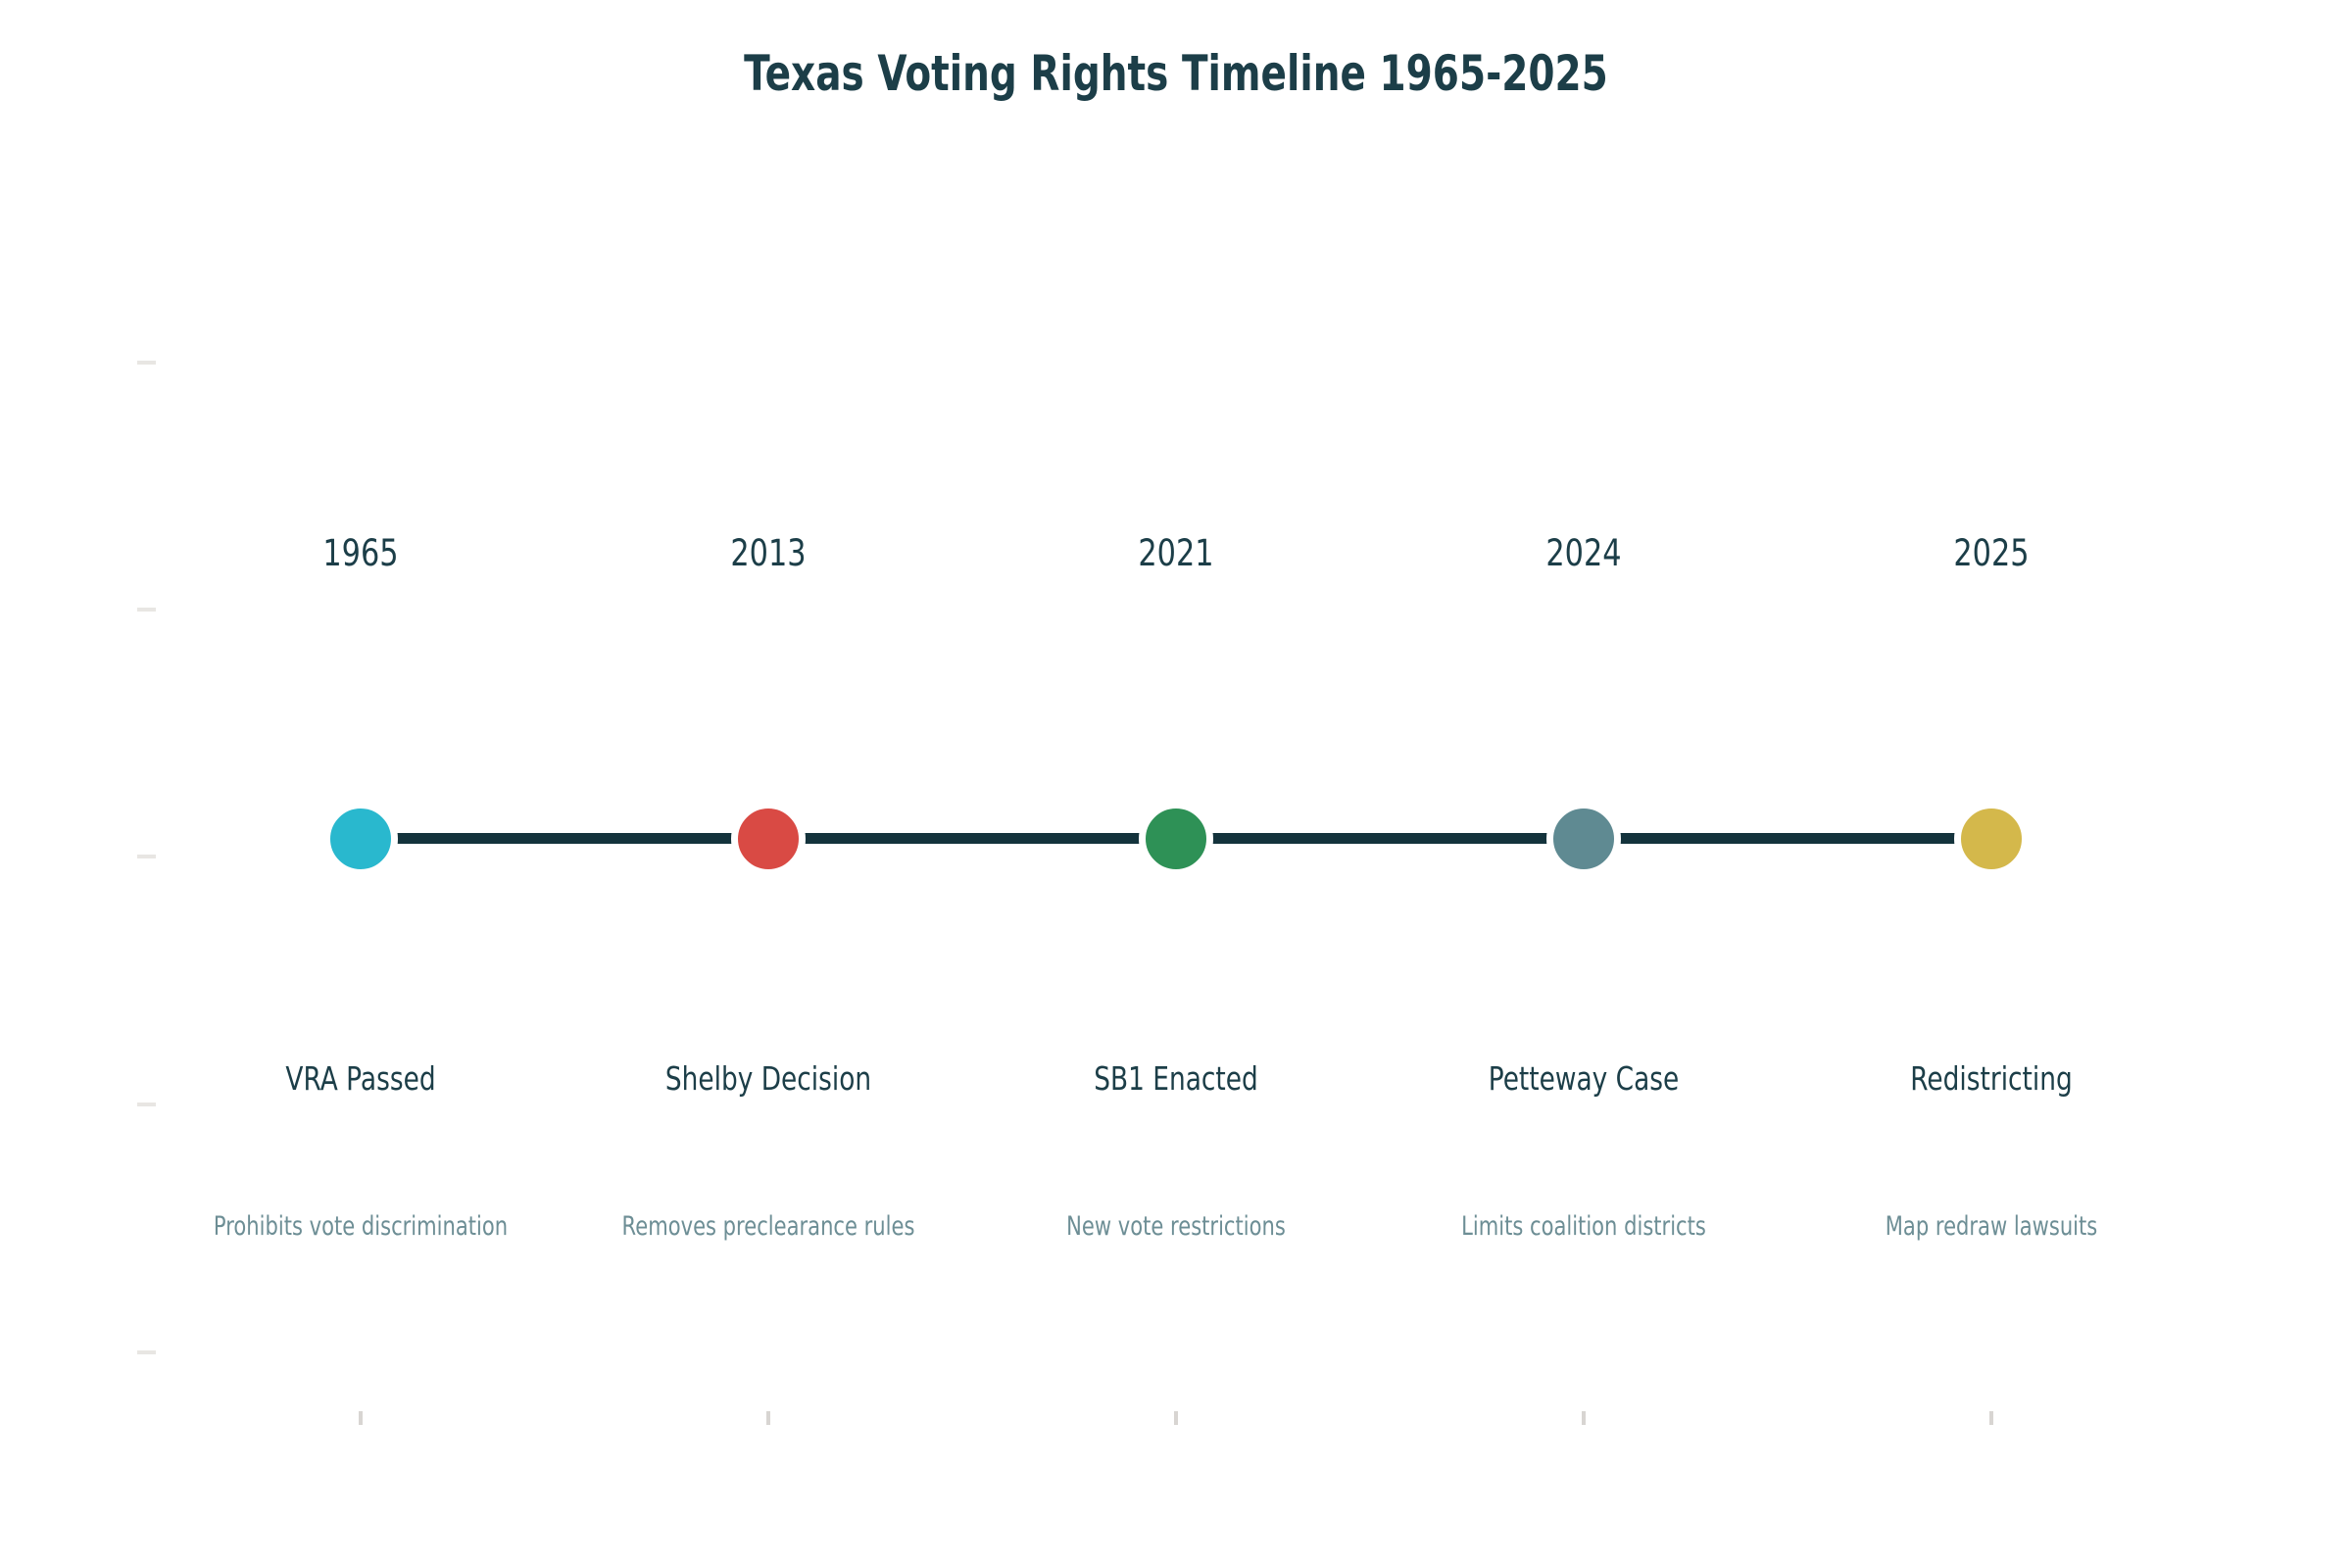 The image size is (2352, 1568). Describe the element at coordinates (360, 553) in the screenshot. I see `event-year: 1965` at that location.